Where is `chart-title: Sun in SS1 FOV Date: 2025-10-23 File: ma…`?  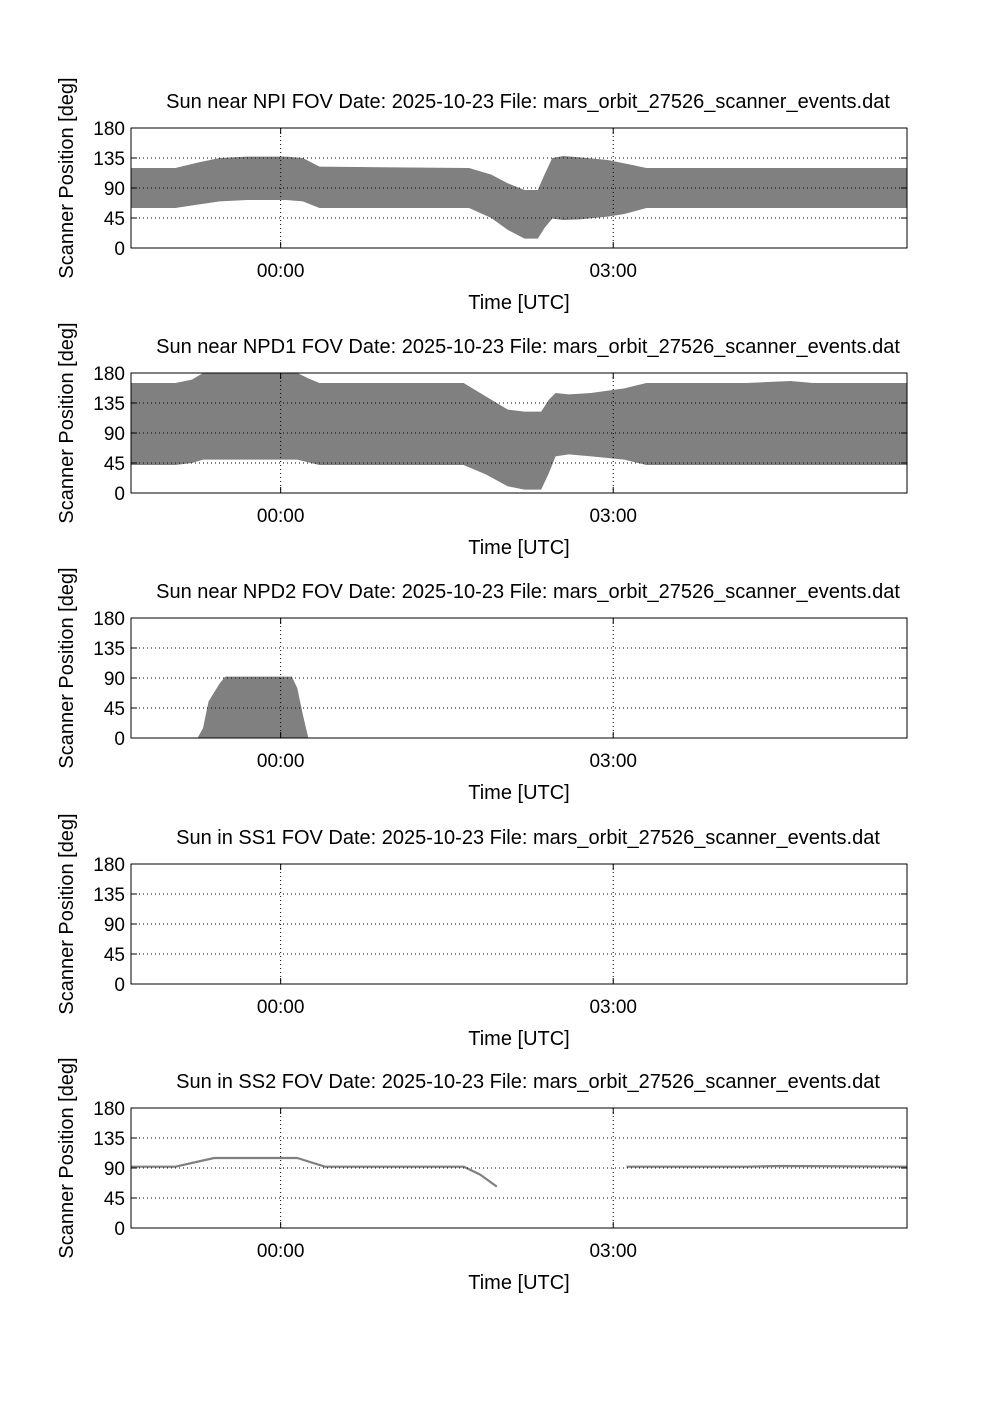
chart-title: Sun in SS1 FOV Date: 2025-10-23 File: ma… is located at coordinates (528, 838).